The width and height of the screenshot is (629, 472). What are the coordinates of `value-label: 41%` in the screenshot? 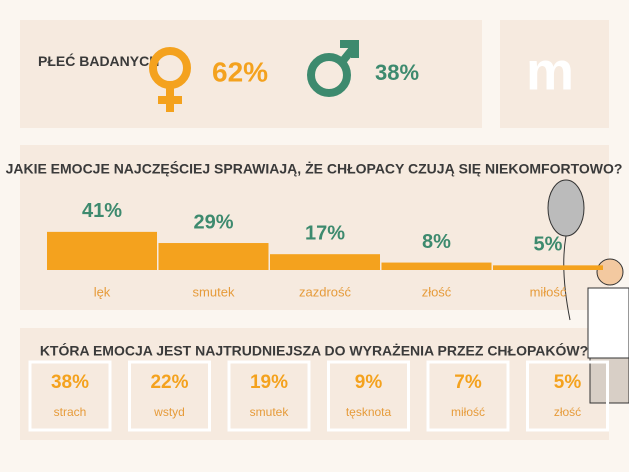 It's located at (102, 211).